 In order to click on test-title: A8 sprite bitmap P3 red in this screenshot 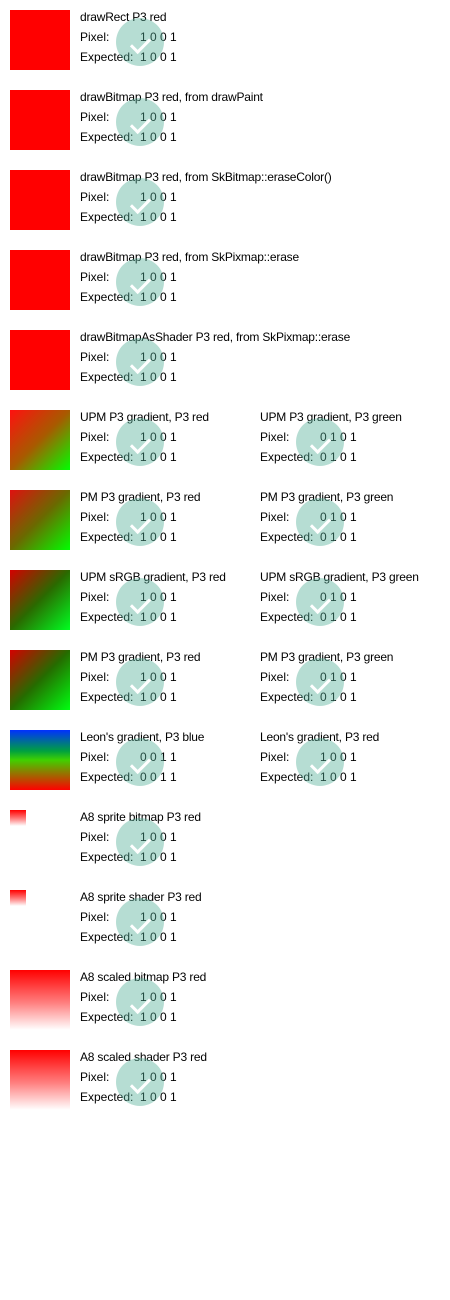, I will do `click(140, 817)`.